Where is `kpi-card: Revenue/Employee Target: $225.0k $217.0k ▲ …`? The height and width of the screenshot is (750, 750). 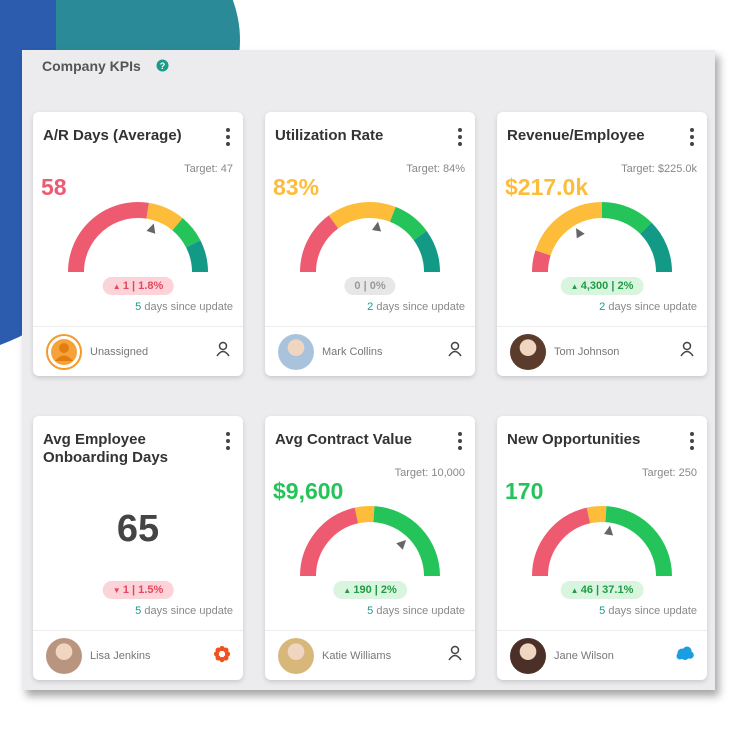
kpi-card: Revenue/Employee Target: $225.0k $217.0k ▲ … is located at coordinates (602, 244).